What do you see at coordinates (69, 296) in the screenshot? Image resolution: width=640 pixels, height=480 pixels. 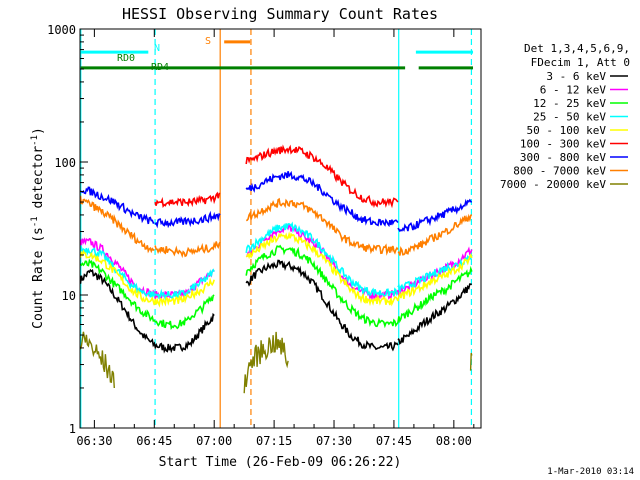 I see `y-tick-label-1: 10` at bounding box center [69, 296].